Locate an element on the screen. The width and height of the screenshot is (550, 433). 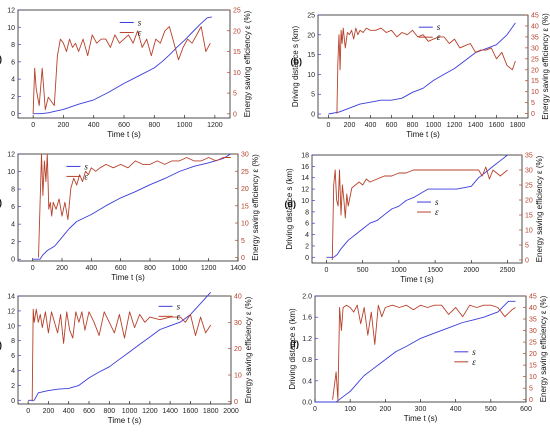
y2-tick-label: 15 is located at coordinates (245, 206).